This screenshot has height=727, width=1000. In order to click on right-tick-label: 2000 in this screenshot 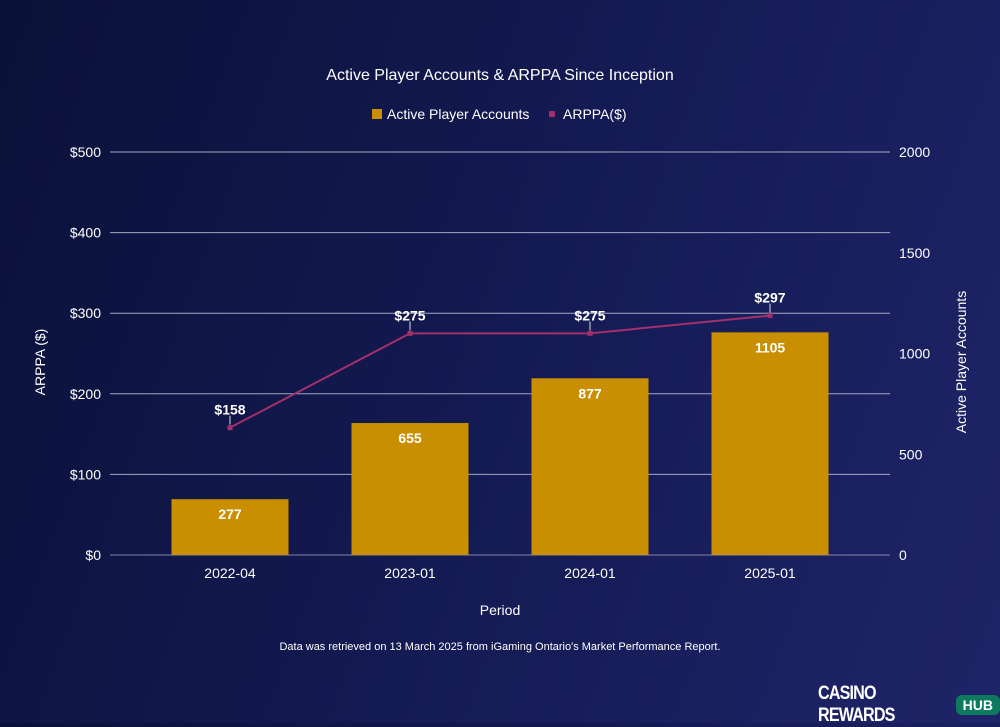, I will do `click(914, 152)`.